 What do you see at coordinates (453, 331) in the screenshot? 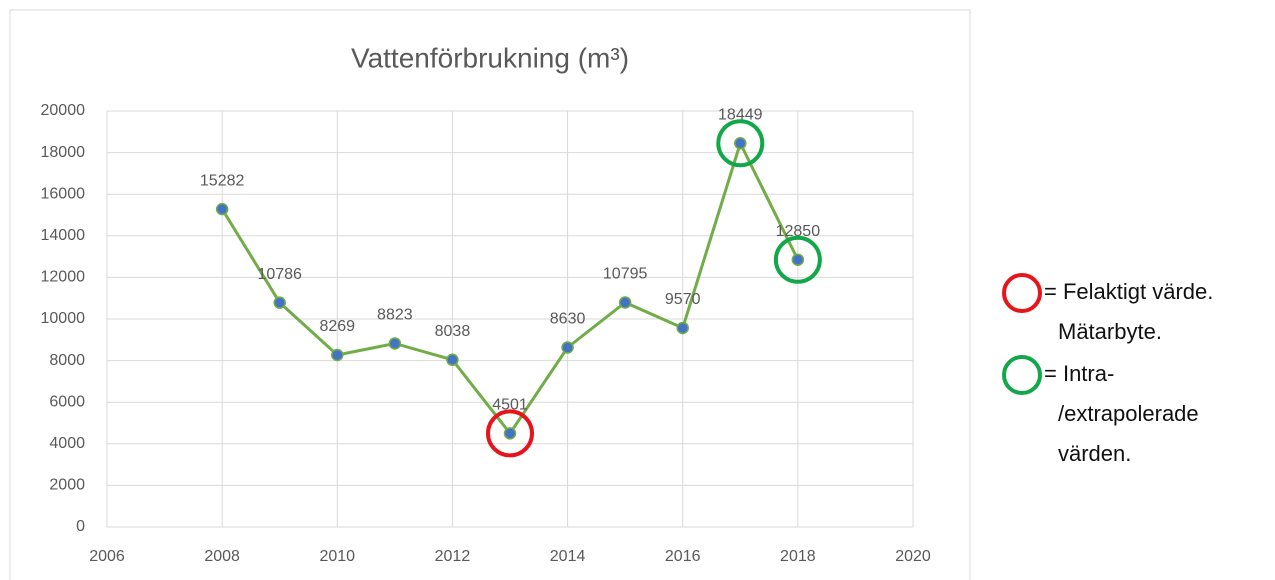
I see `data-label: 8038` at bounding box center [453, 331].